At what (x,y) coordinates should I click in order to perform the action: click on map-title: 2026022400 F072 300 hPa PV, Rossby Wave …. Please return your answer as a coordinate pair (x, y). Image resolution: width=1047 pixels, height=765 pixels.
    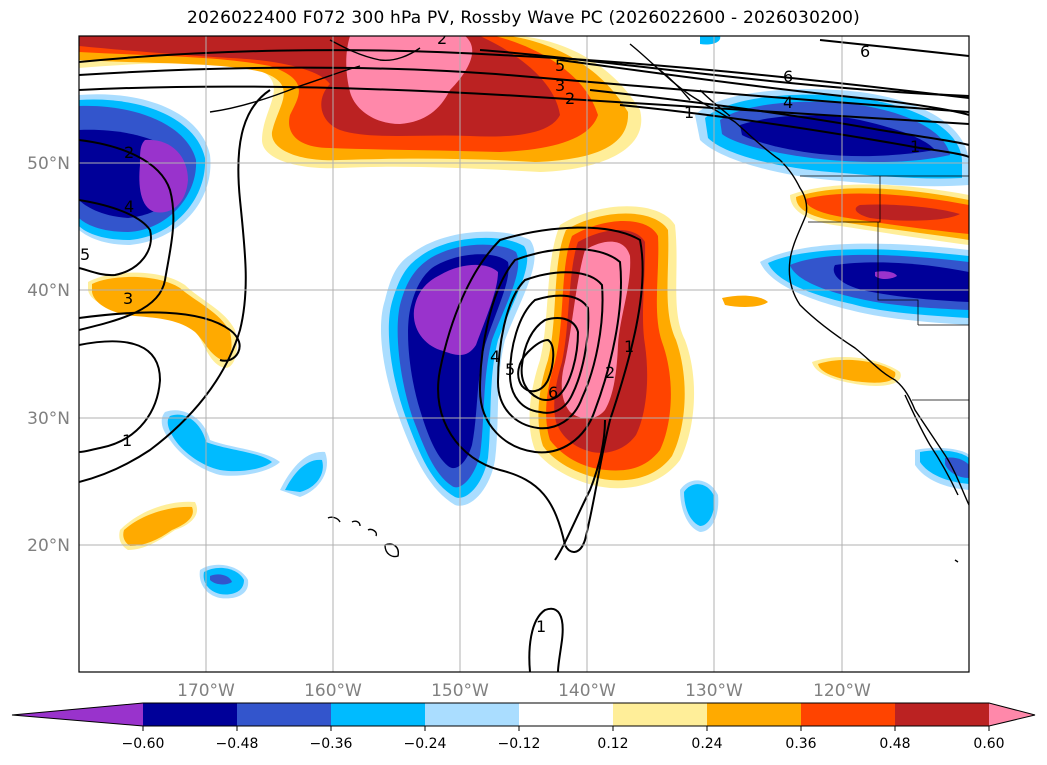
    Looking at the image, I should click on (523, 18).